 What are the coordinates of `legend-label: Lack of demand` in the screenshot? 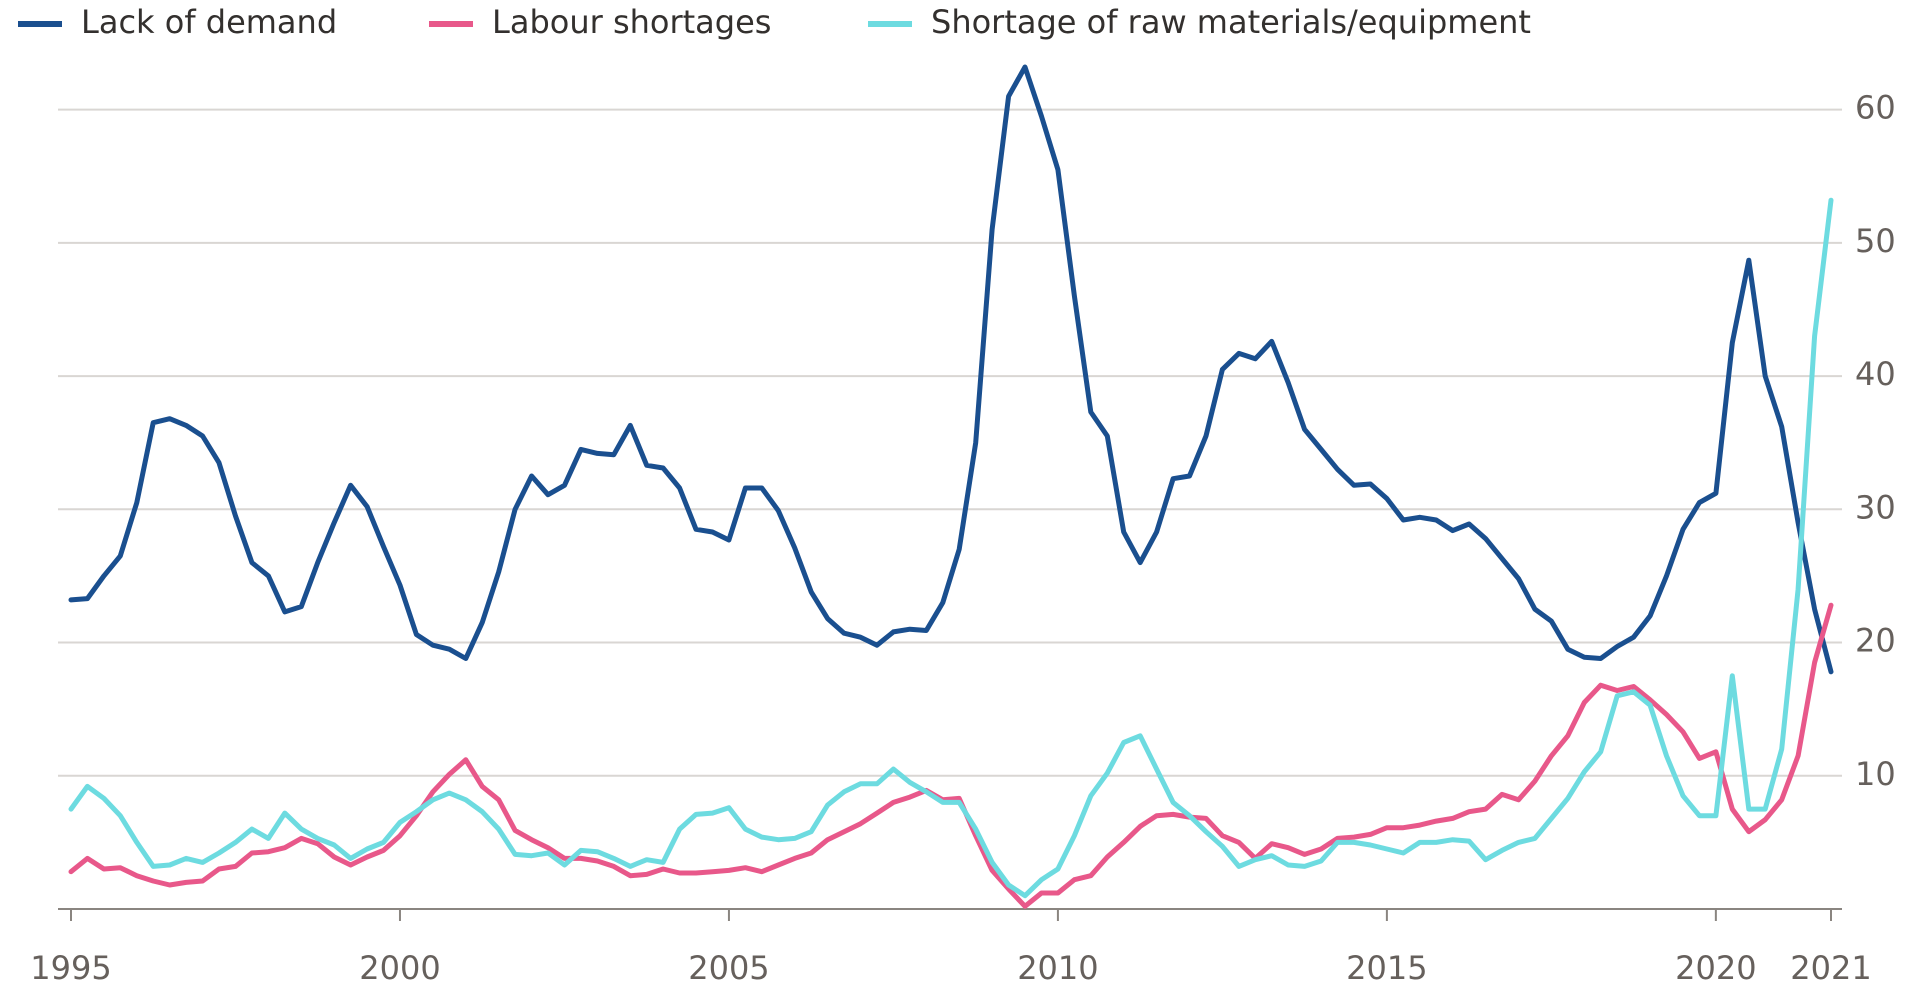 It's located at (209, 22).